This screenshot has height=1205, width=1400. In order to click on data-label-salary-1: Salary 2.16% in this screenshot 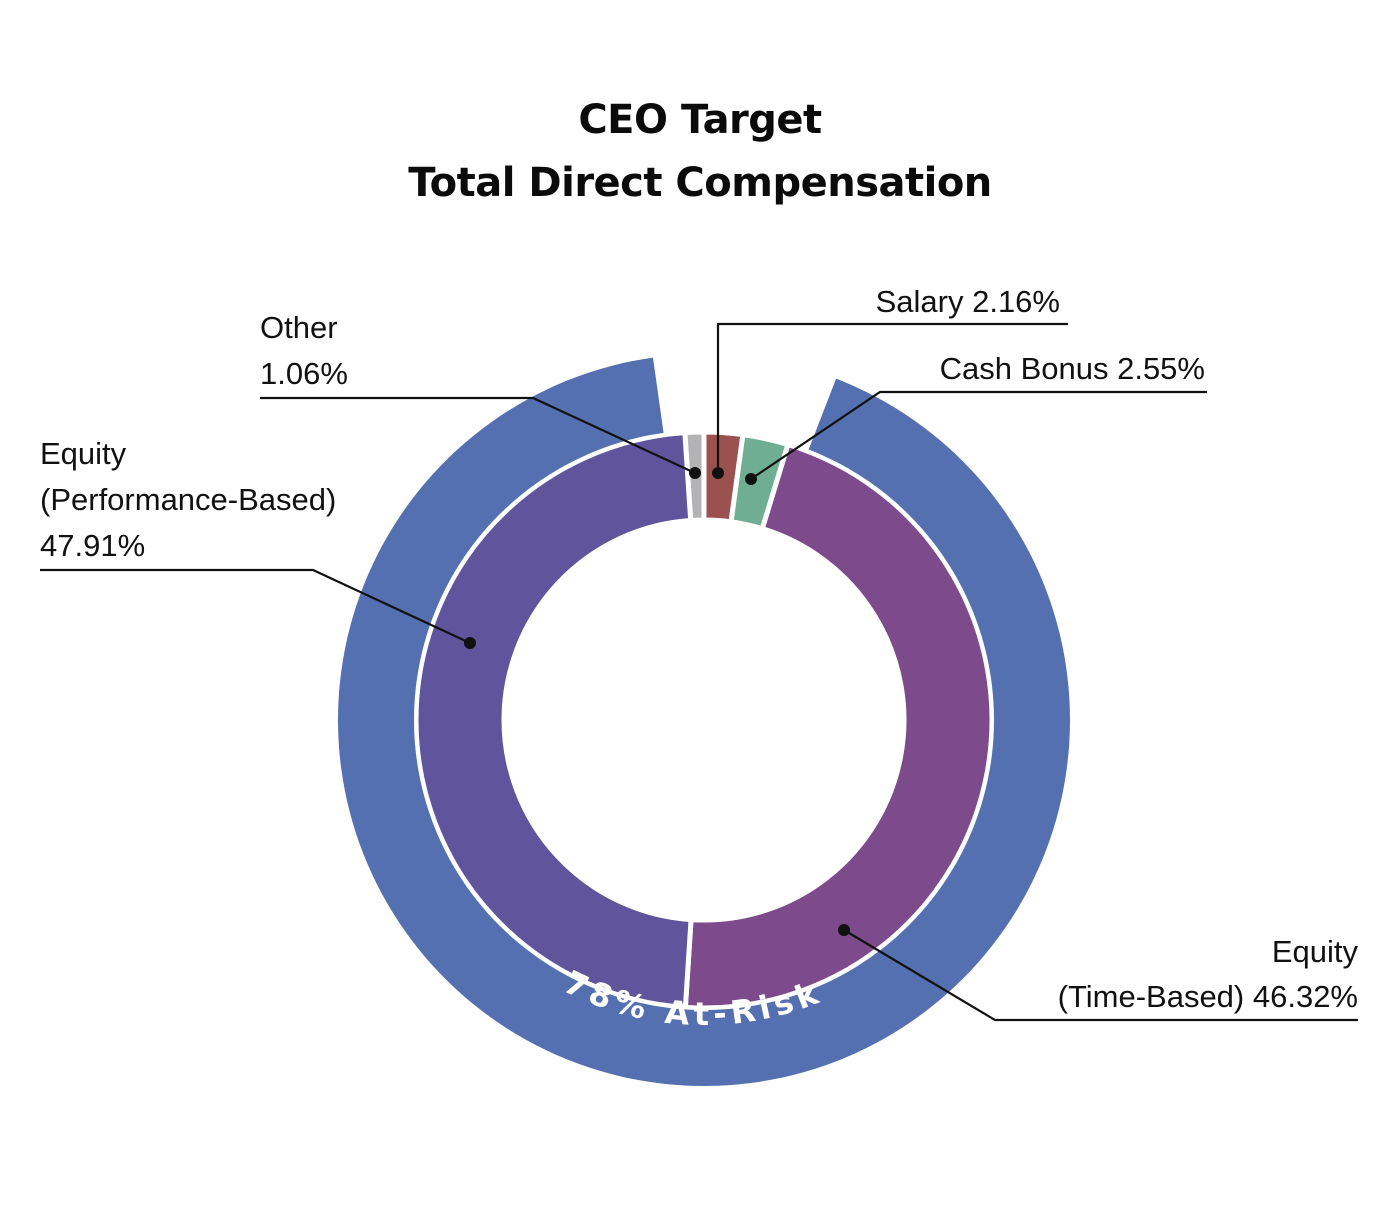, I will do `click(968, 301)`.